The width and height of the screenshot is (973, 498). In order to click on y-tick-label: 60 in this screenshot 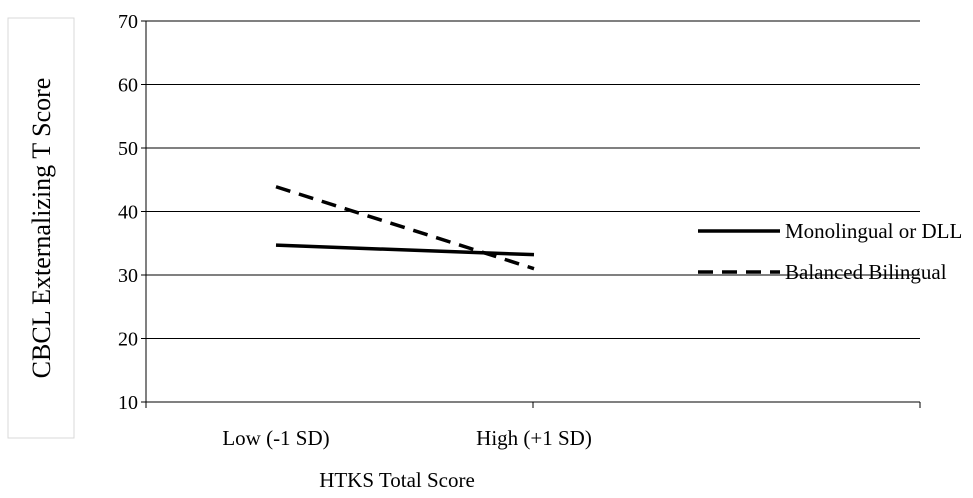, I will do `click(128, 86)`.